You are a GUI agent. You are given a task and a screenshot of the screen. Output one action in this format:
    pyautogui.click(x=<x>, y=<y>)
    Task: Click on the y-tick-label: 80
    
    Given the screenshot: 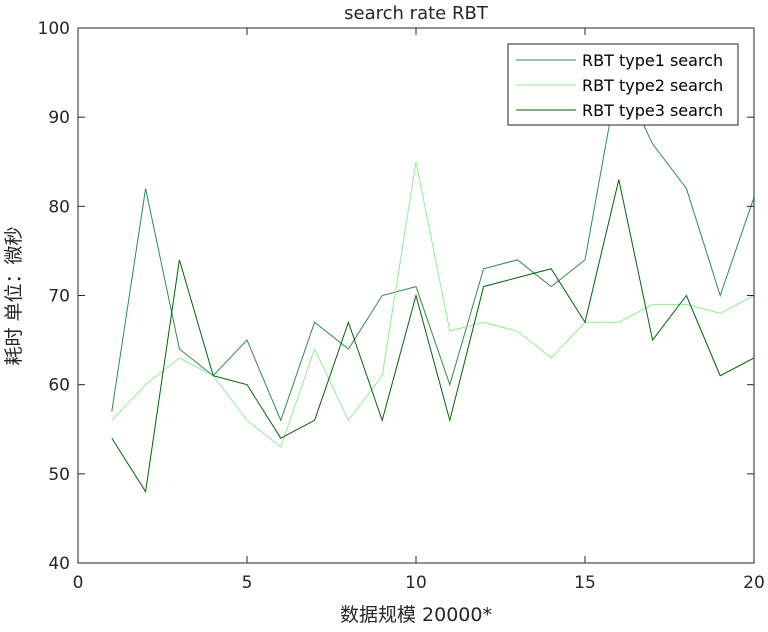 What is the action you would take?
    pyautogui.click(x=59, y=207)
    